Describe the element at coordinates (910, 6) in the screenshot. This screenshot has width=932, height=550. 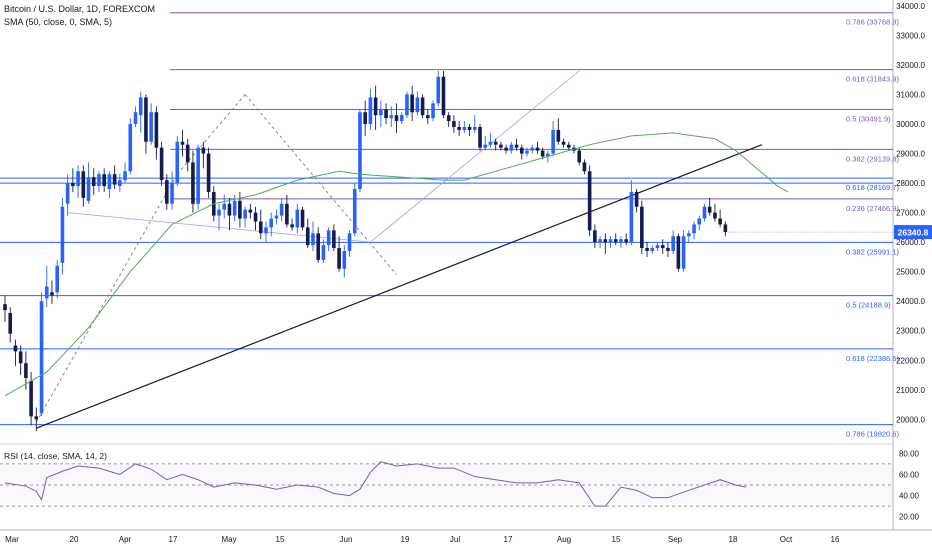
I see `price-tick-label: 34000.0` at that location.